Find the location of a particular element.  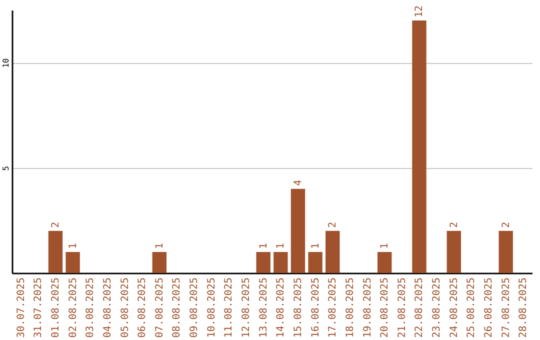

x-tick-label: 12.08.2025 is located at coordinates (246, 308).